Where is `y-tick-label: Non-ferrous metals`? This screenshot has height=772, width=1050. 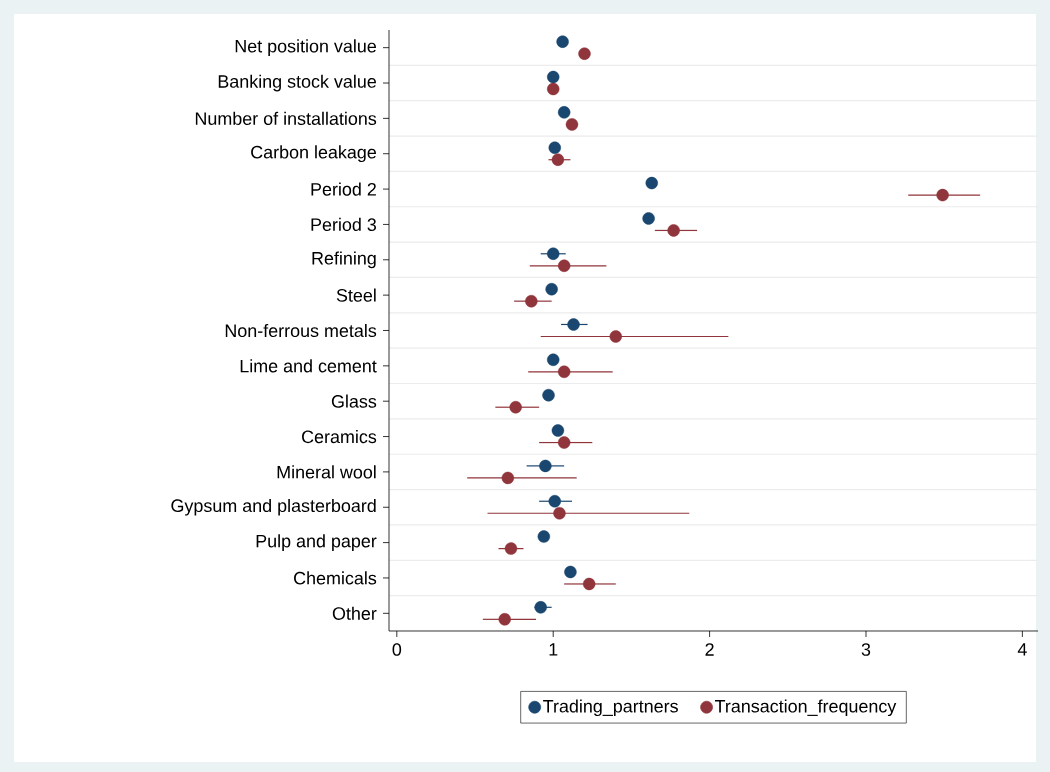
y-tick-label: Non-ferrous metals is located at coordinates (301, 330).